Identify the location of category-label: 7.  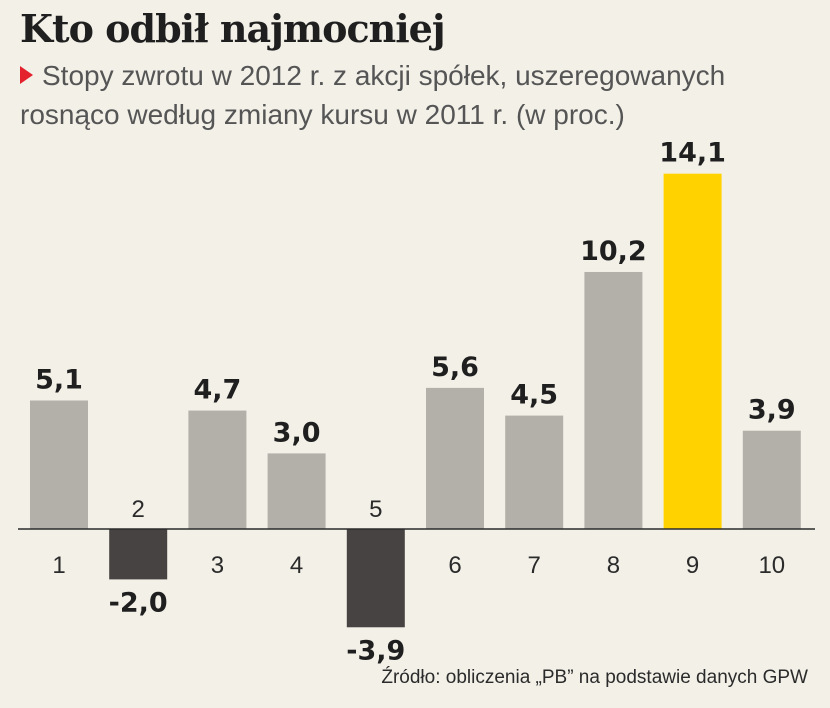
(534, 565).